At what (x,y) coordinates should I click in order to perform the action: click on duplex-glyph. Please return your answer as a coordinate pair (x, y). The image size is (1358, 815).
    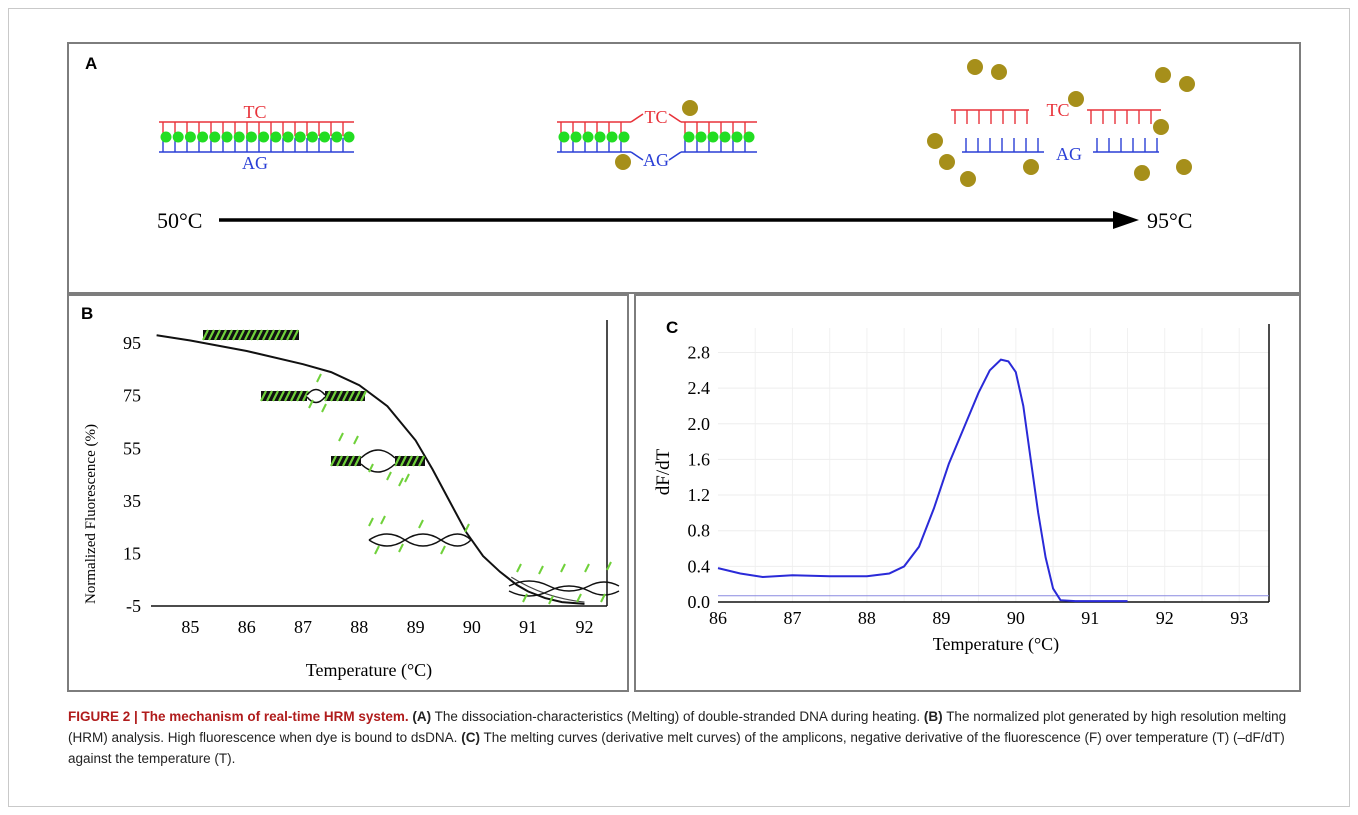
    Looking at the image, I should click on (251, 335).